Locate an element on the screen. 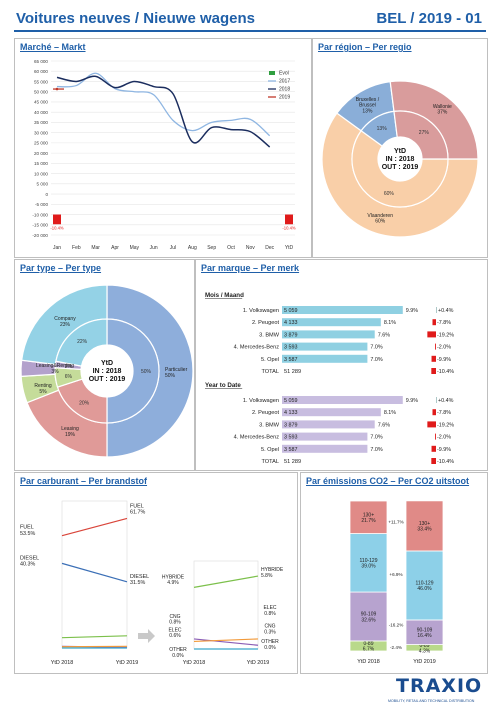 This screenshot has width=500, height=715. fuel-label: CNG 0.8% is located at coordinates (175, 620).